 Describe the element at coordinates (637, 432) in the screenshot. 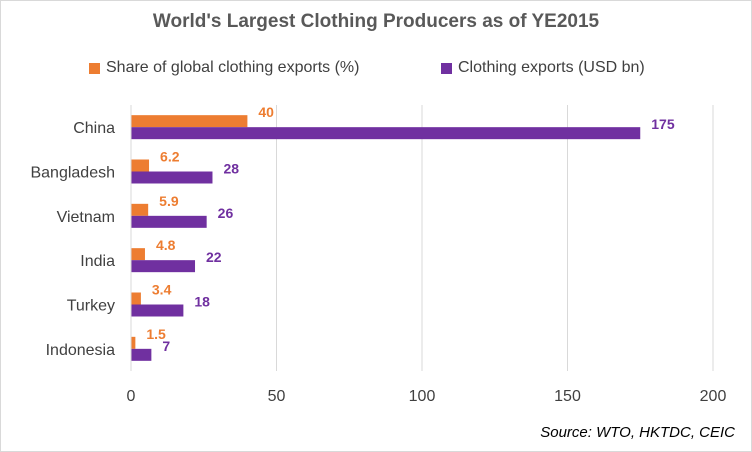

I see `source-note: Source: WTO, HKTDC, CEIC` at that location.